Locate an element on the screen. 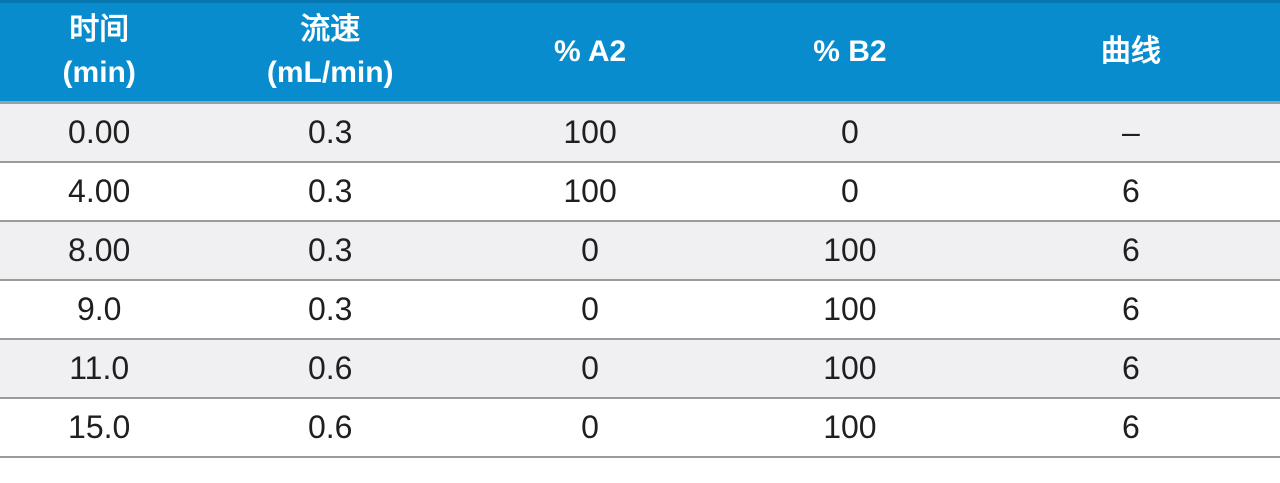  table-row: 15.0 0.6 0 100 6 is located at coordinates (640, 427).